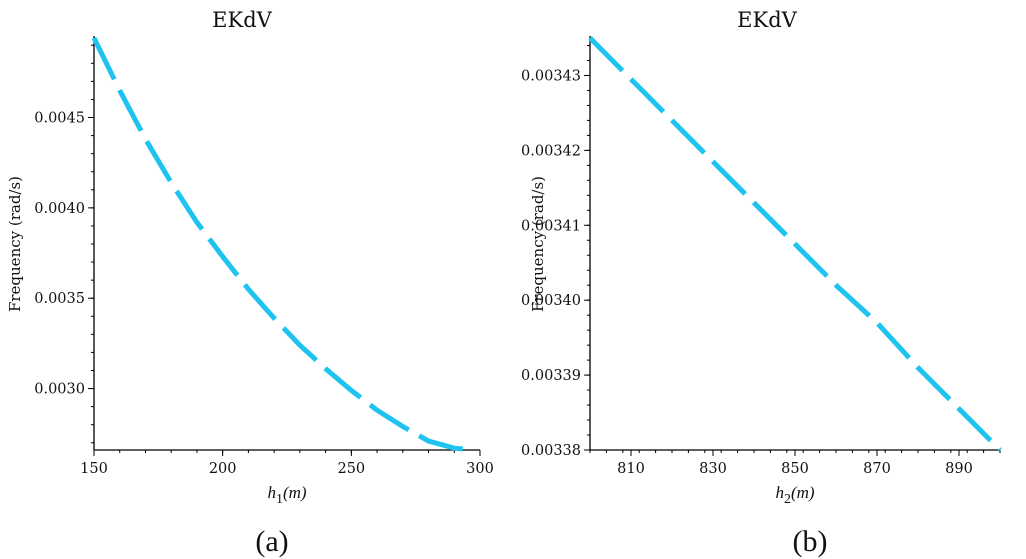 Image resolution: width=1026 pixels, height=559 pixels. What do you see at coordinates (94, 469) in the screenshot?
I see `x-tick-label: 150` at bounding box center [94, 469].